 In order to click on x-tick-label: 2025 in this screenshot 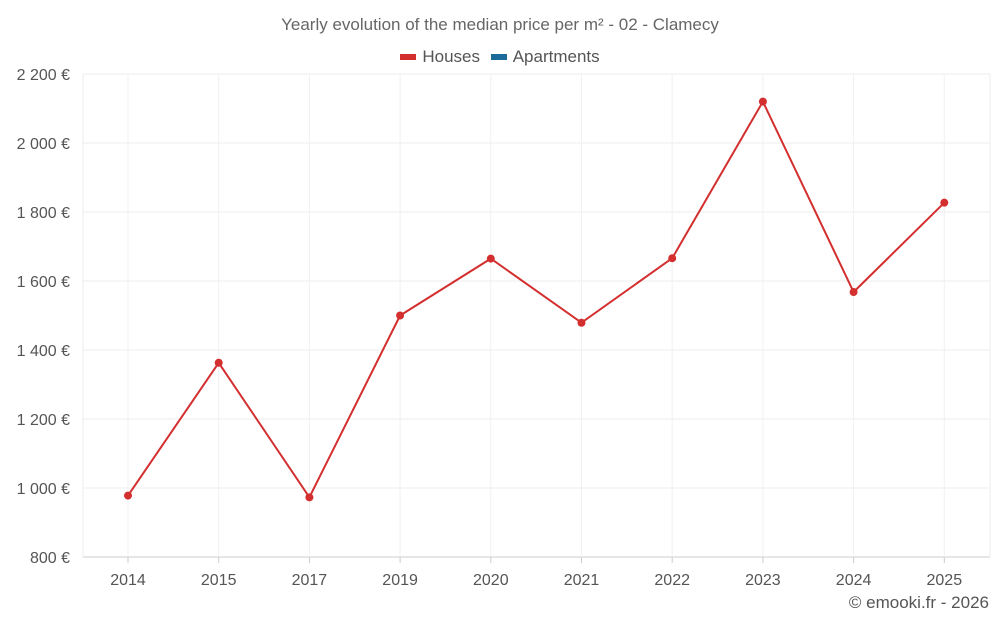, I will do `click(945, 580)`.